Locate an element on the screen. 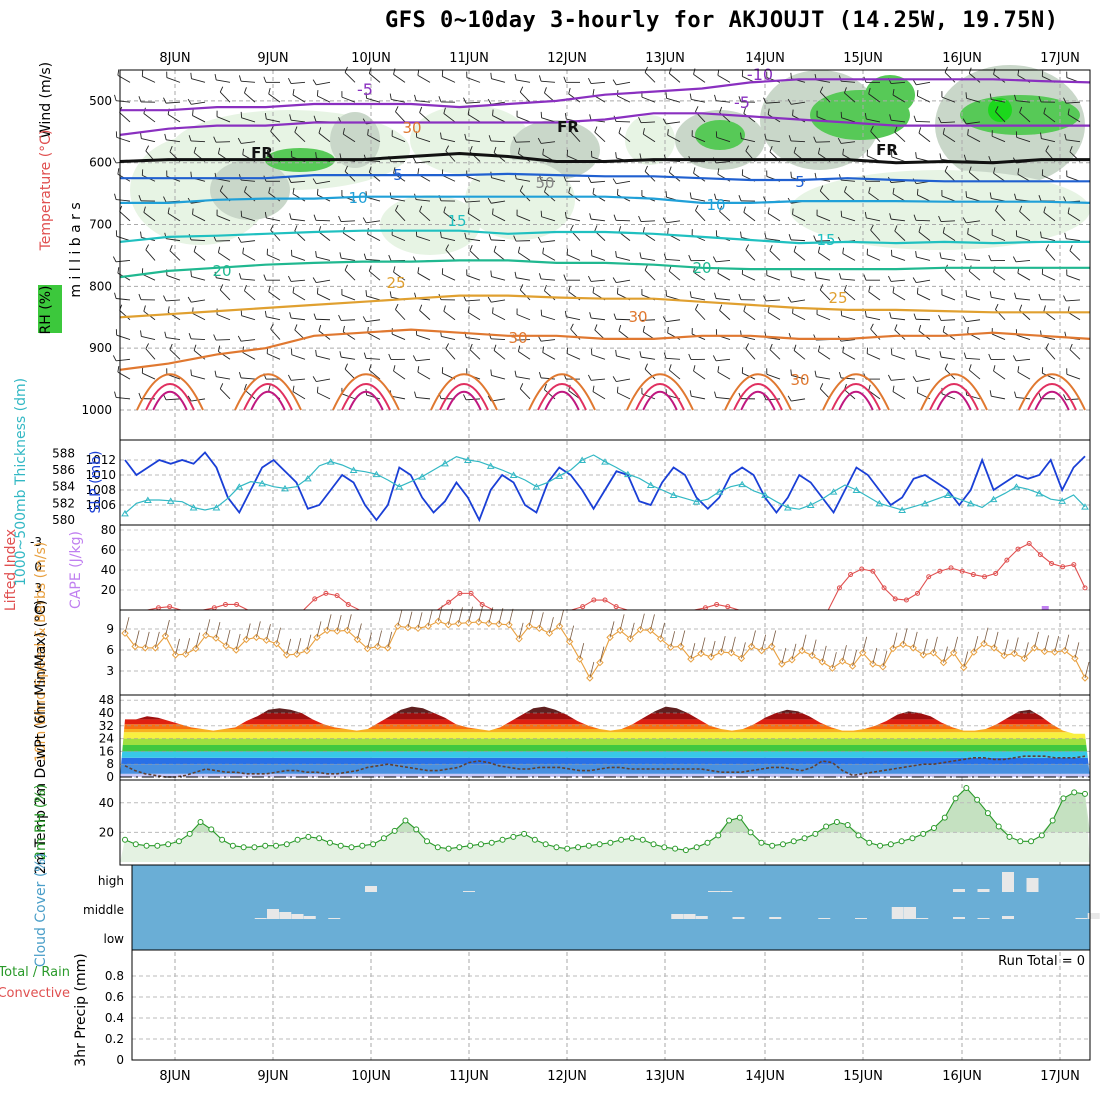  precip-legend-convective: Convective is located at coordinates (35, 993).